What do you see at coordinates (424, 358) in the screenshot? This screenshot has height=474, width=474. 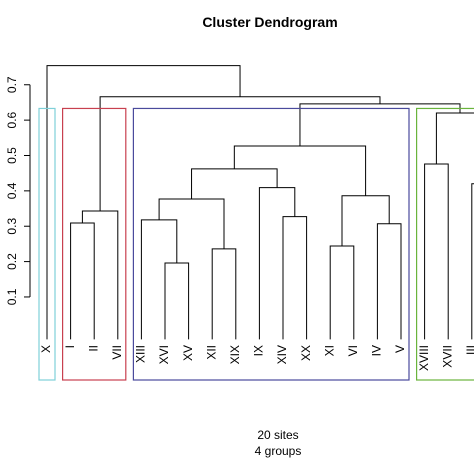 I see `leaf-label: XVIII` at bounding box center [424, 358].